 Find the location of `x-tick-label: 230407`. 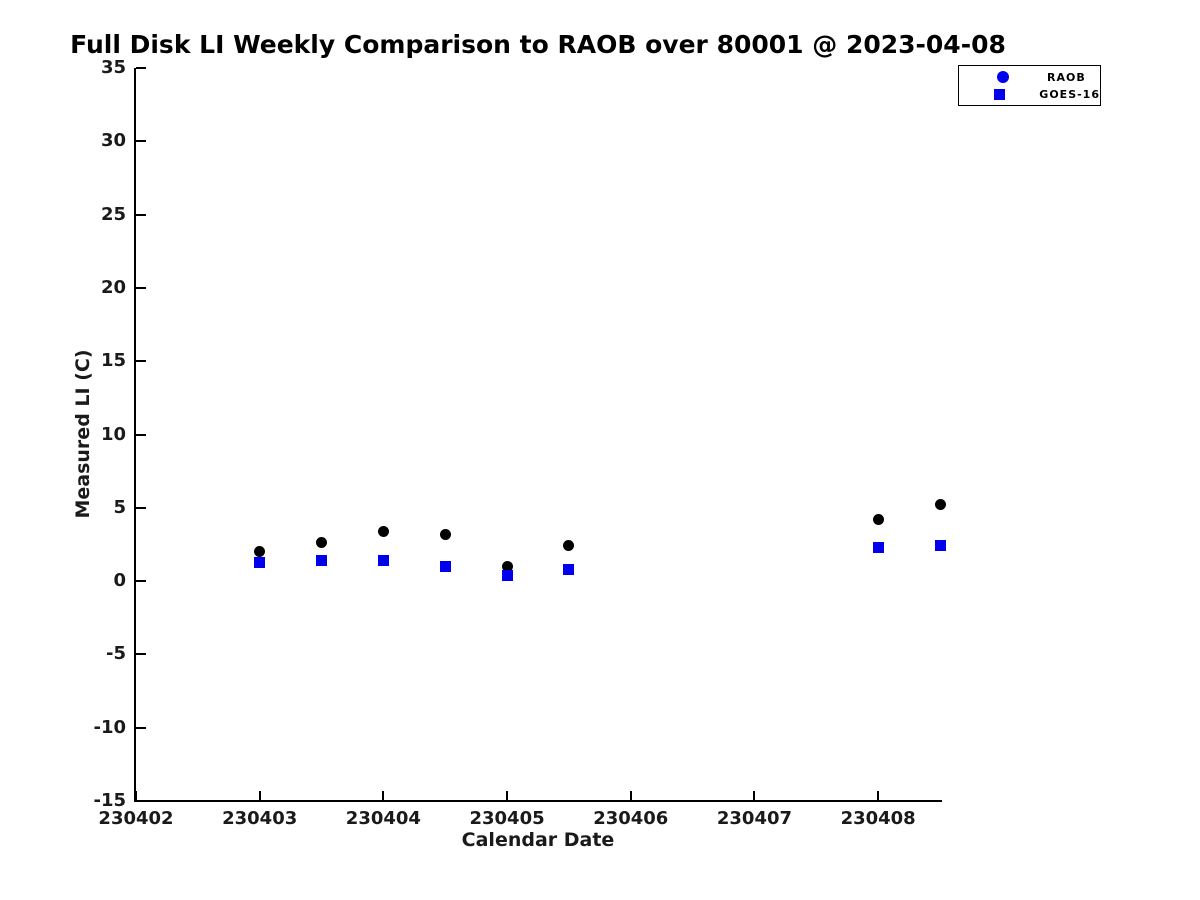

x-tick-label: 230407 is located at coordinates (754, 818).